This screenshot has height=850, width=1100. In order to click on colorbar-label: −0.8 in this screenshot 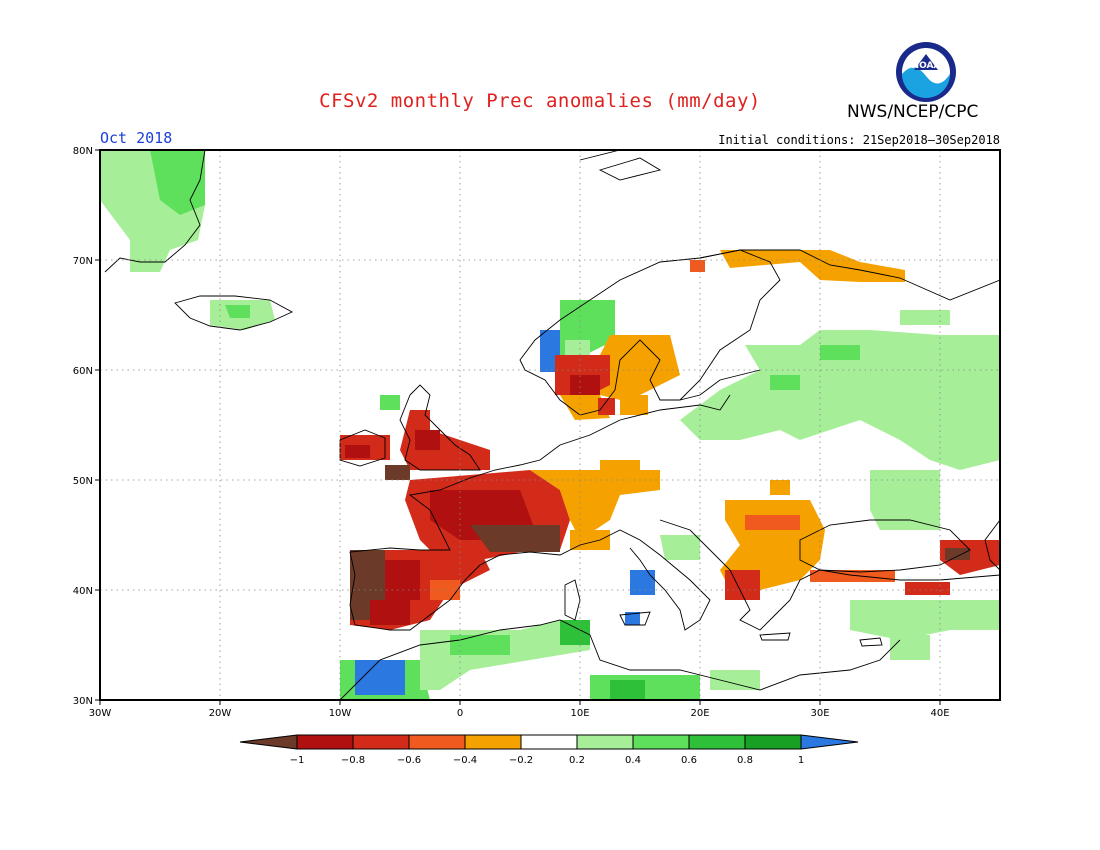, I will do `click(353, 760)`.